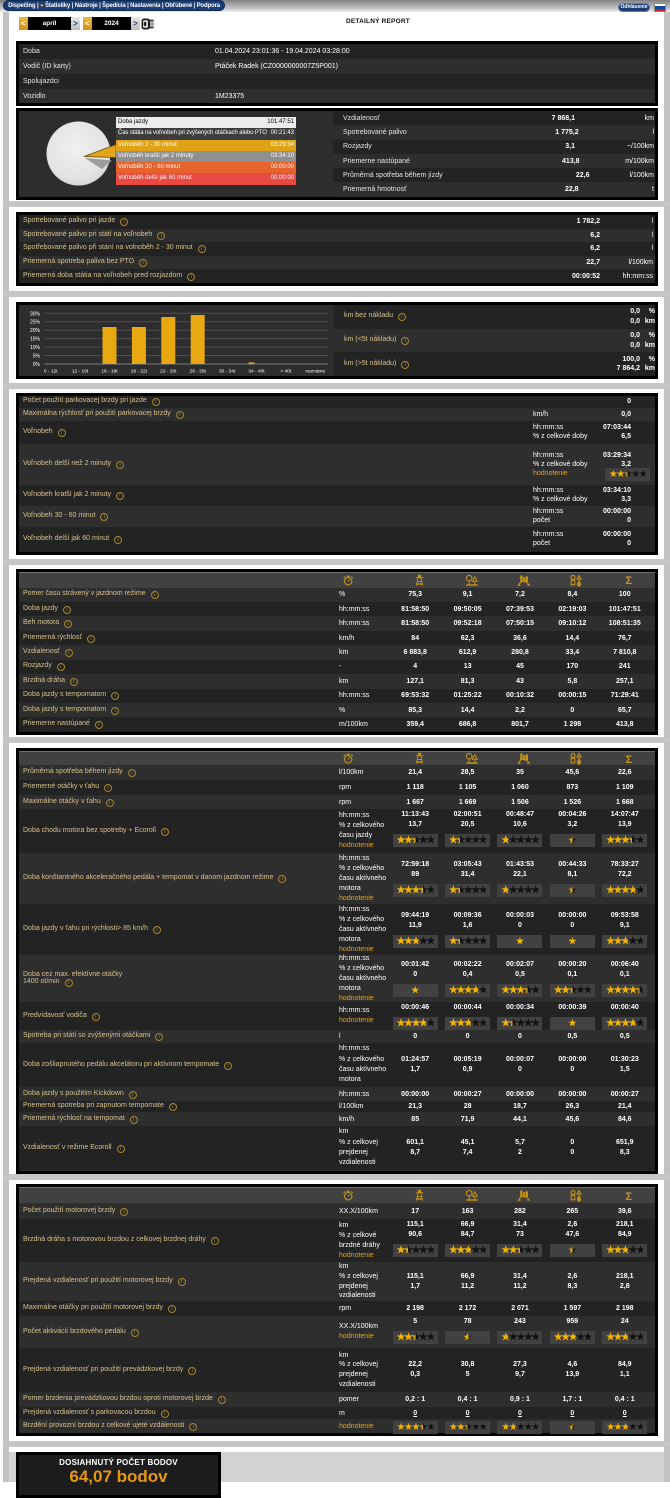  Describe the element at coordinates (139, 372) in the screenshot. I see `svg-text: 19 - 22t` at that location.